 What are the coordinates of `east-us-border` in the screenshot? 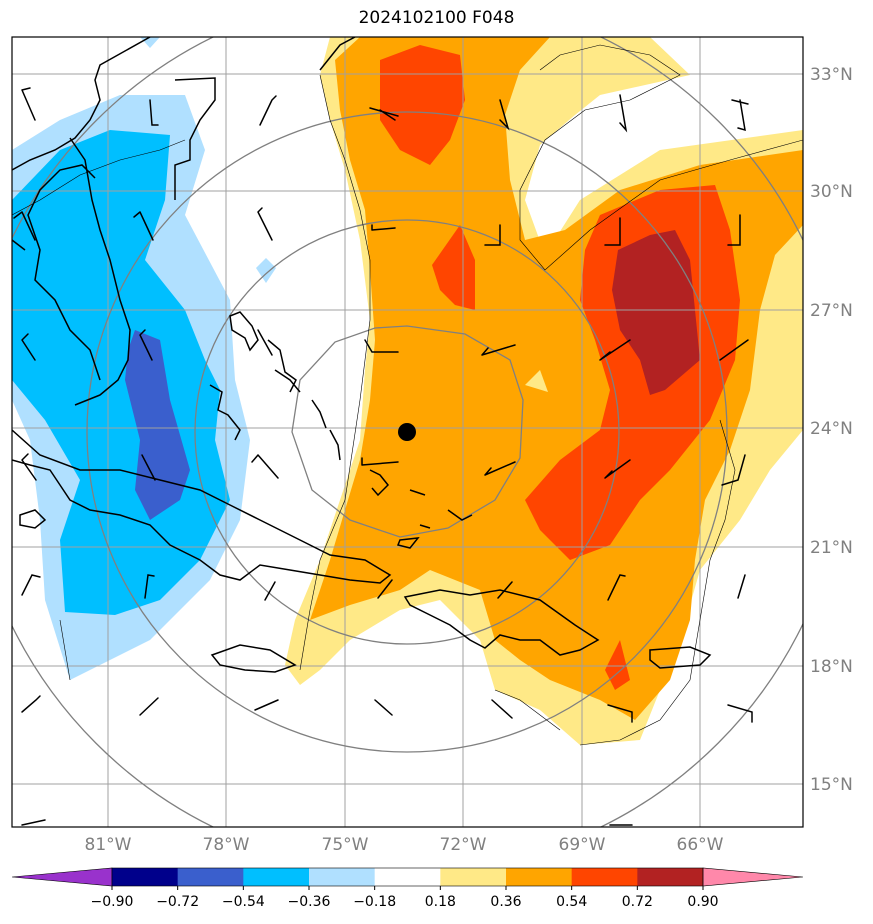 It's located at (195, 138).